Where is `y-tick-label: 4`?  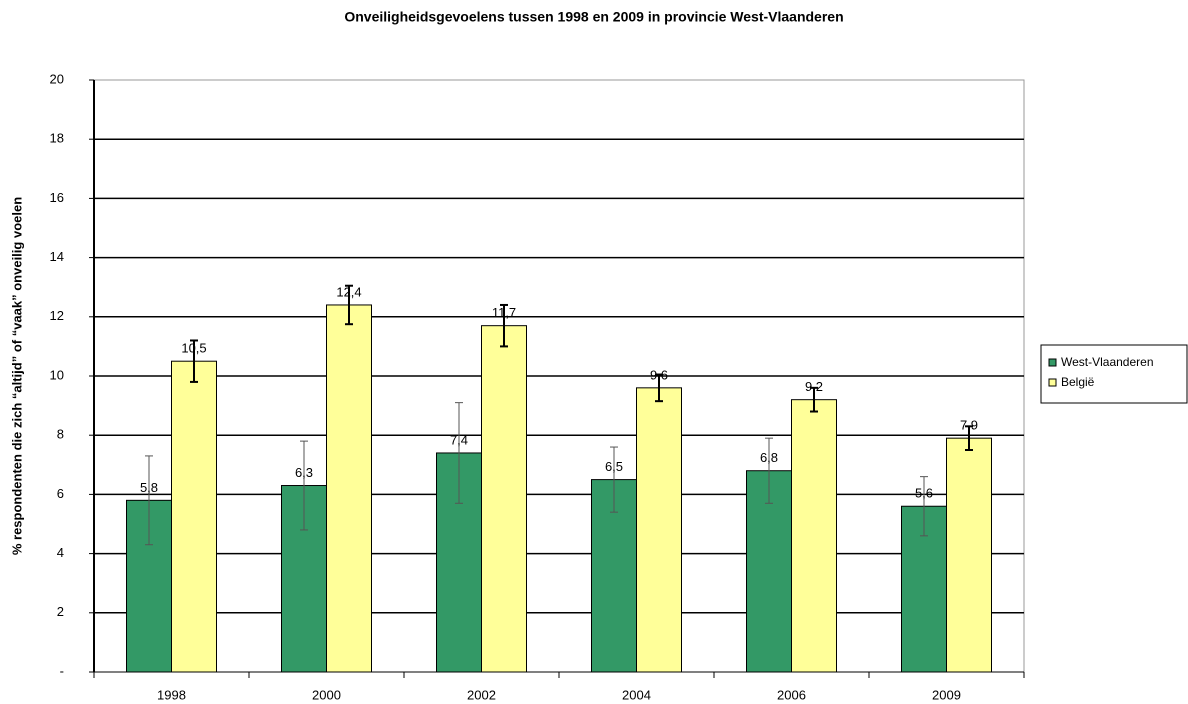 y-tick-label: 4 is located at coordinates (60, 552).